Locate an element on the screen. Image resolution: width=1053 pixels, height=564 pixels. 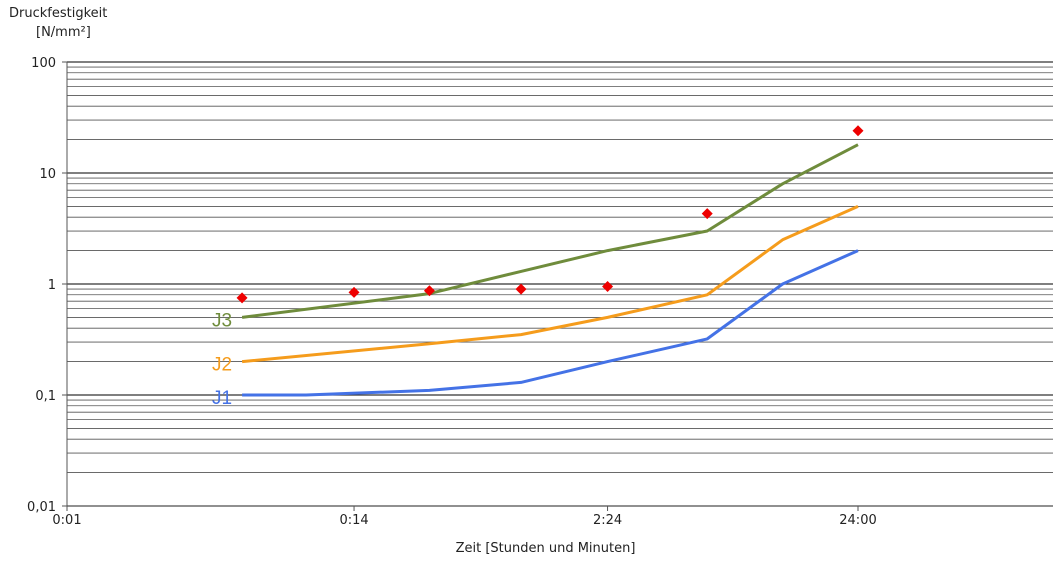
y-tick-label: 0,1 is located at coordinates (45, 396).